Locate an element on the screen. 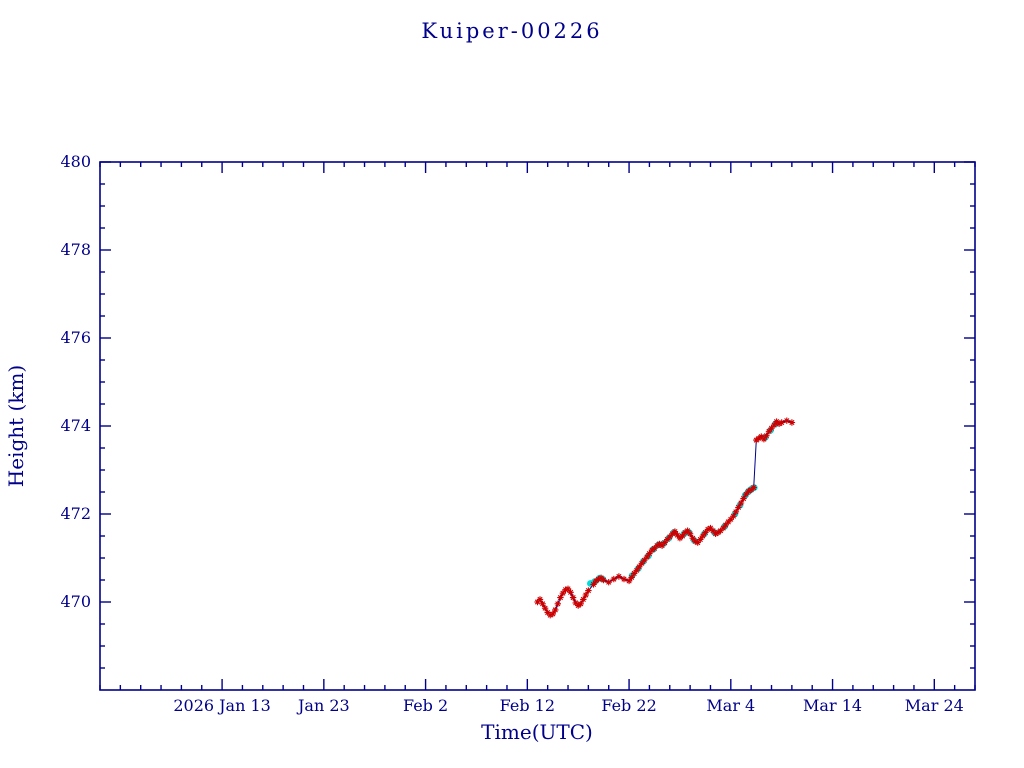 The image size is (1024, 768). observed-point-markers is located at coordinates (665, 518).